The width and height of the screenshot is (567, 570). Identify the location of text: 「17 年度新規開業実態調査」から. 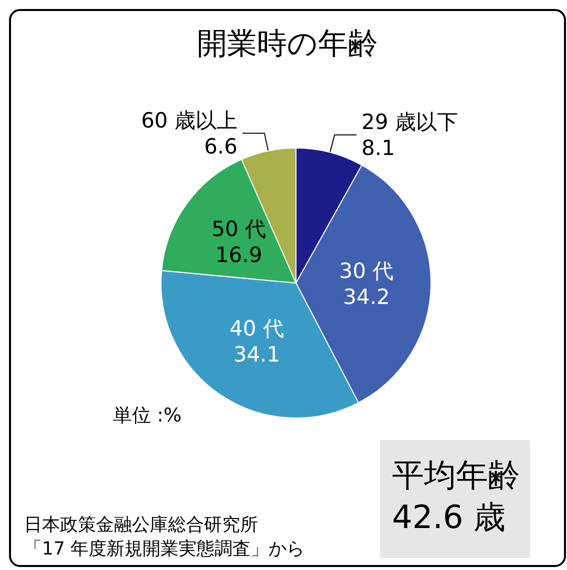
(164, 549).